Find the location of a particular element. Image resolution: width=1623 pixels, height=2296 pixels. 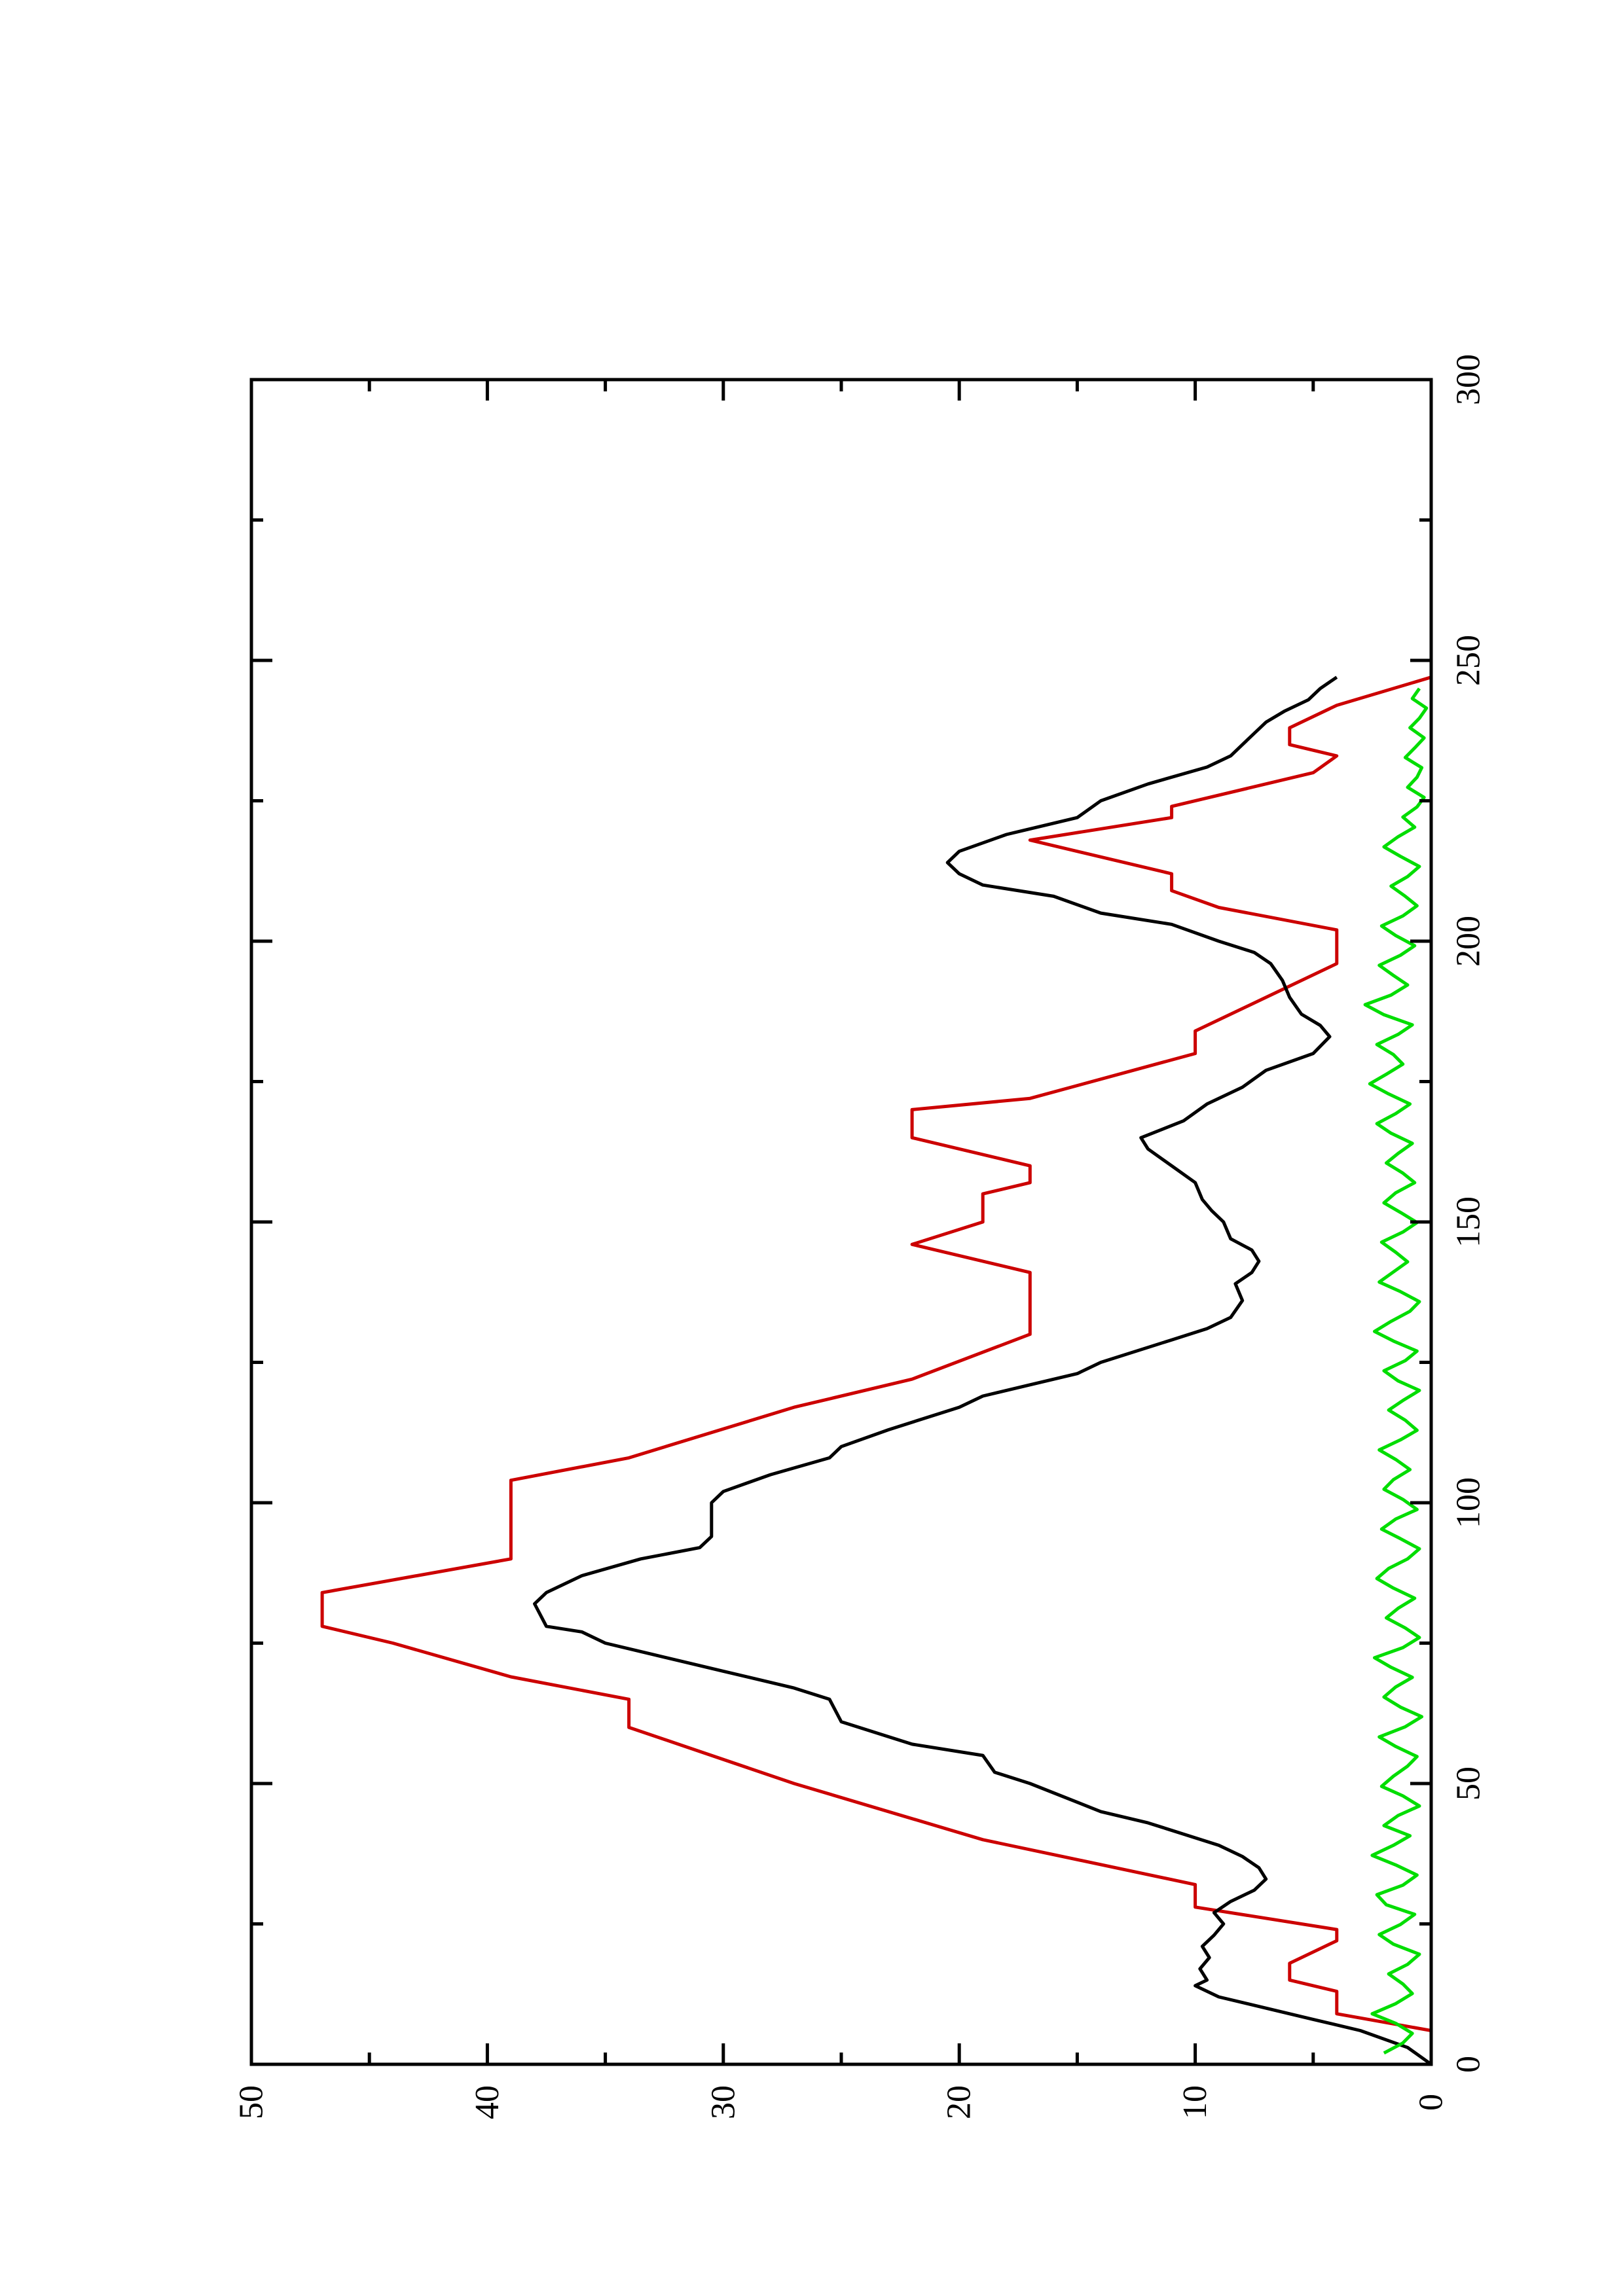

y-tick-label: 10 is located at coordinates (1195, 2102).